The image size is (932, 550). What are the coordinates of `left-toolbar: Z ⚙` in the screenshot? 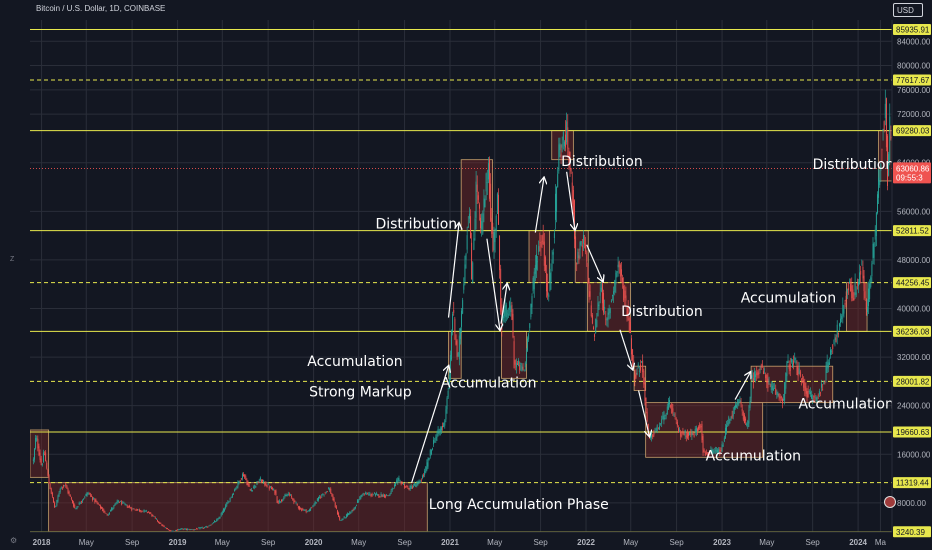 It's located at (15, 275).